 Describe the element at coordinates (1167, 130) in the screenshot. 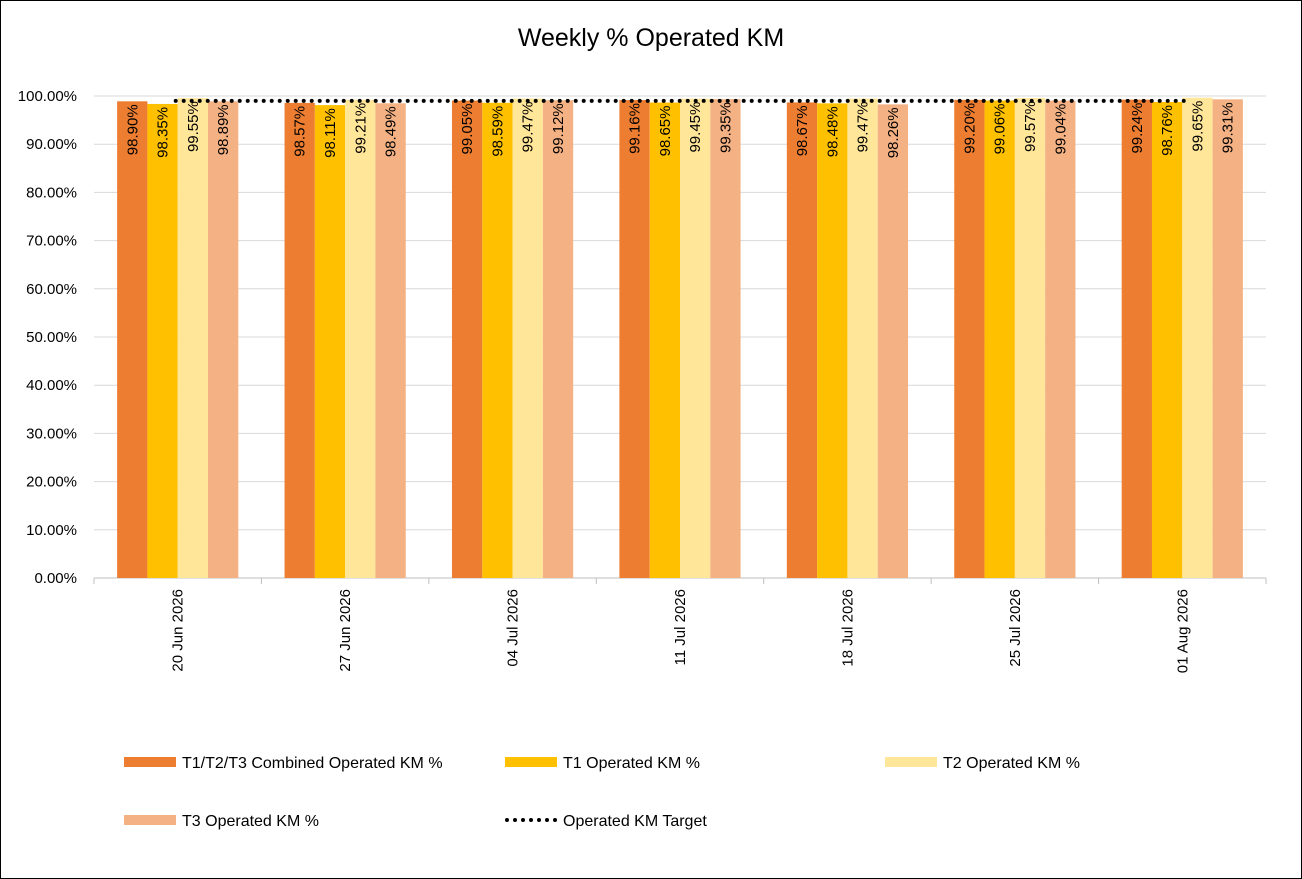

I see `data-label: 98.76%` at that location.